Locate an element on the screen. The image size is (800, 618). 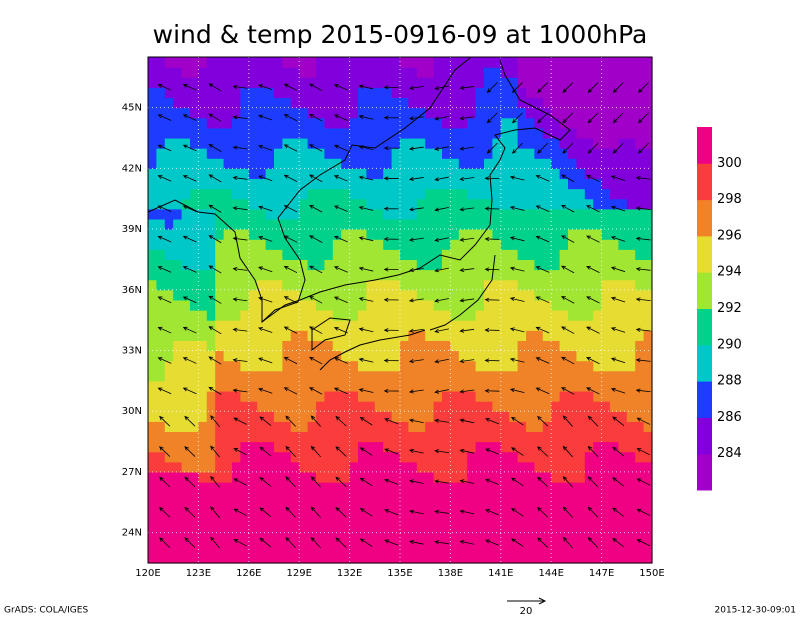
lat-label: 27N is located at coordinates (132, 472).